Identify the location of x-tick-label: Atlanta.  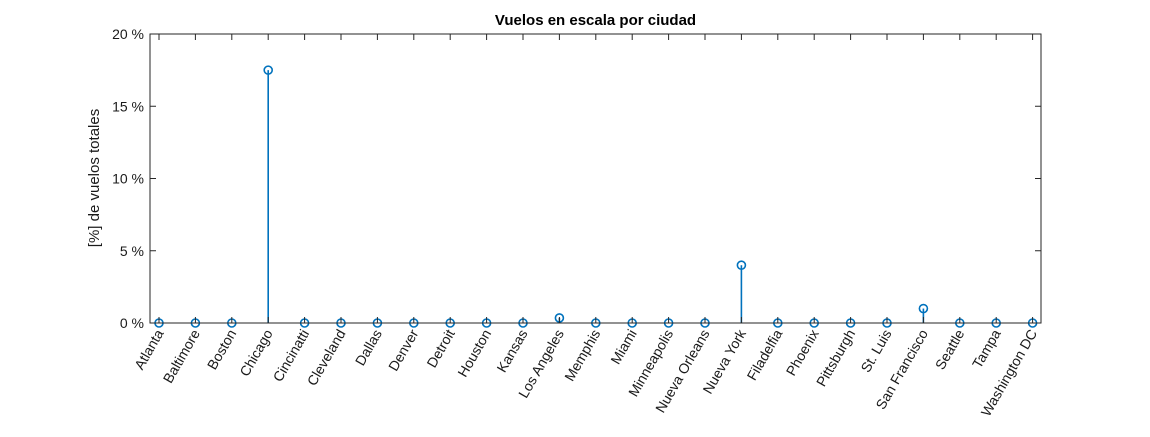
(149, 349).